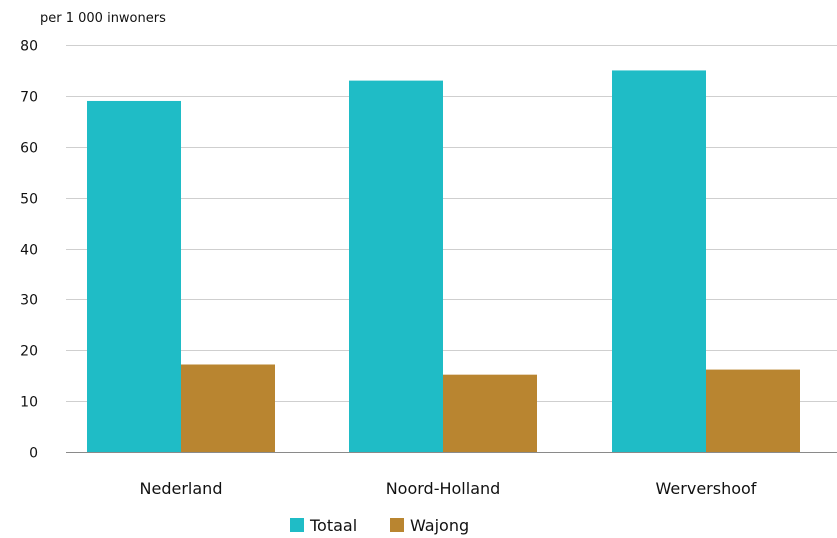 This screenshot has height=538, width=837. Describe the element at coordinates (29, 149) in the screenshot. I see `y-tick-label: 60` at that location.